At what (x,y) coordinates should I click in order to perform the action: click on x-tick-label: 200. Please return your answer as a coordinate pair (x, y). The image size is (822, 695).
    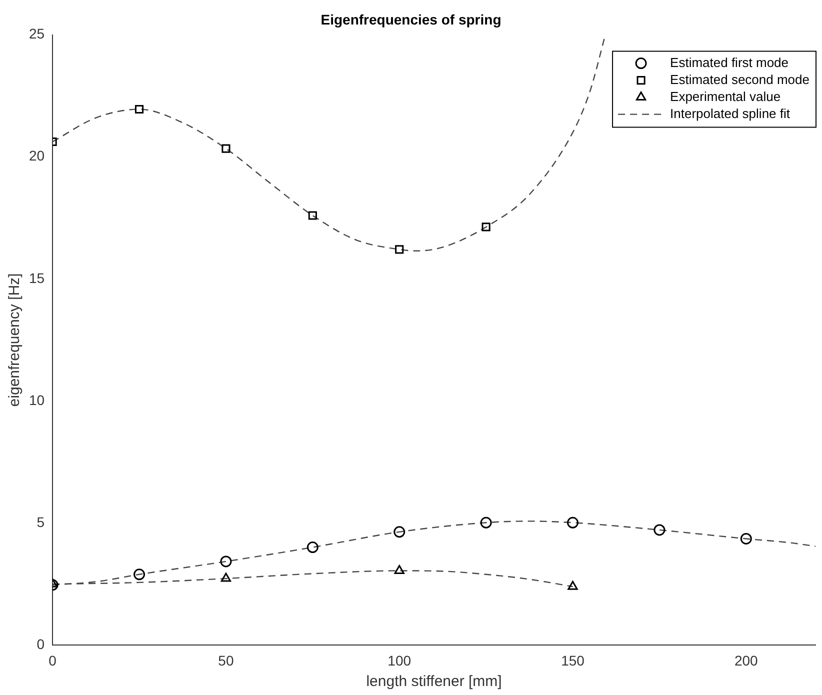
    Looking at the image, I should click on (746, 660).